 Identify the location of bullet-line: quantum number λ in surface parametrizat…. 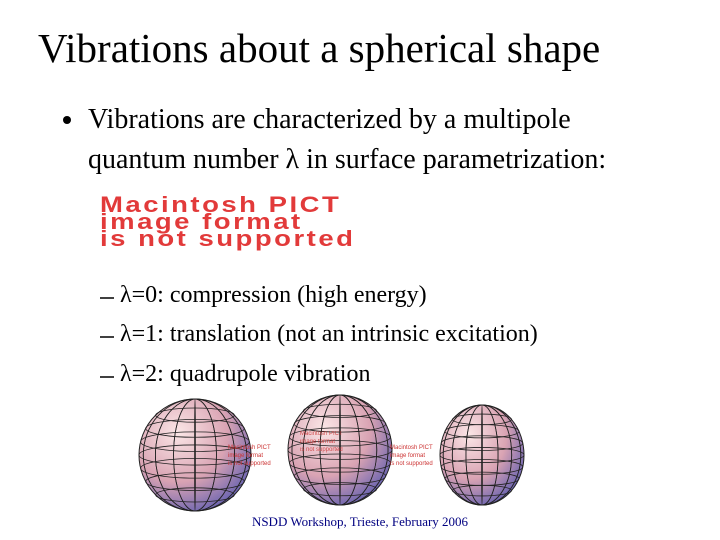
(347, 159).